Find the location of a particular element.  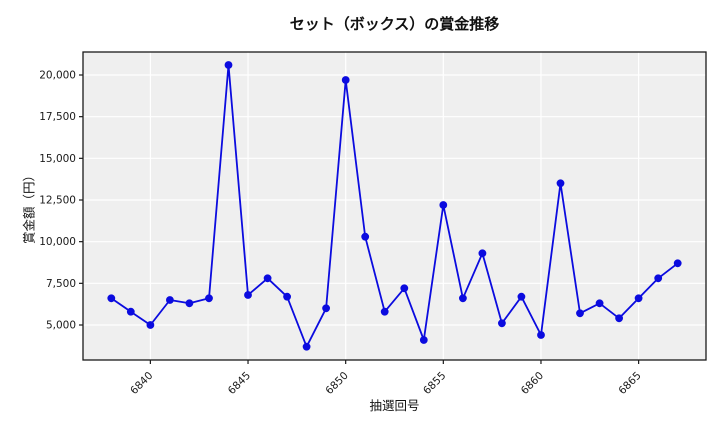

chart-title: セット（ボックス）の賞金推移 is located at coordinates (394, 24).